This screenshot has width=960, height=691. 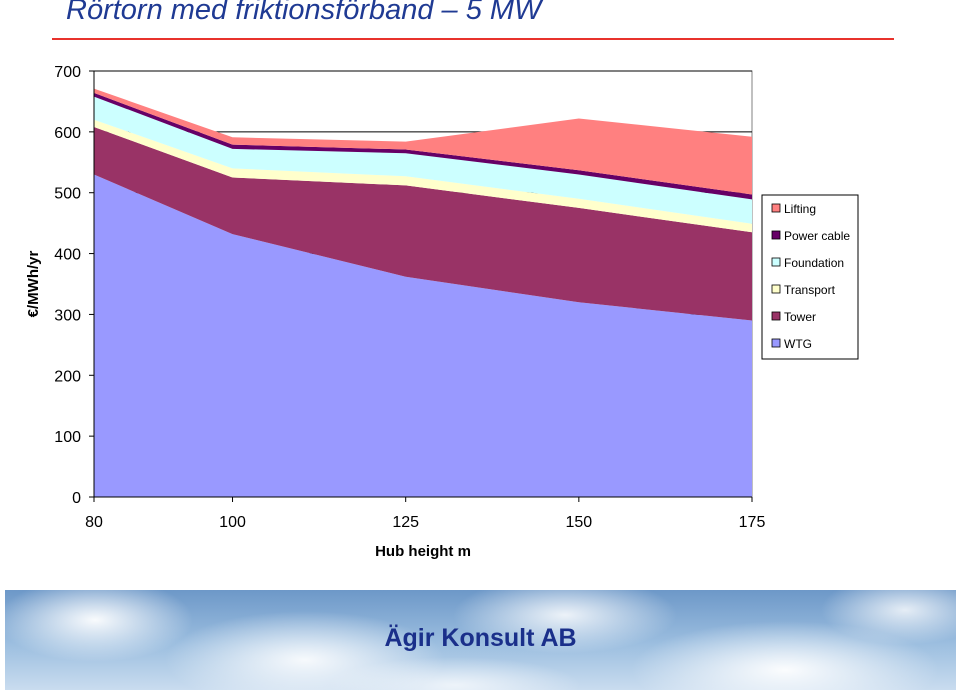 I want to click on legend-swatch-tower, so click(x=776, y=316).